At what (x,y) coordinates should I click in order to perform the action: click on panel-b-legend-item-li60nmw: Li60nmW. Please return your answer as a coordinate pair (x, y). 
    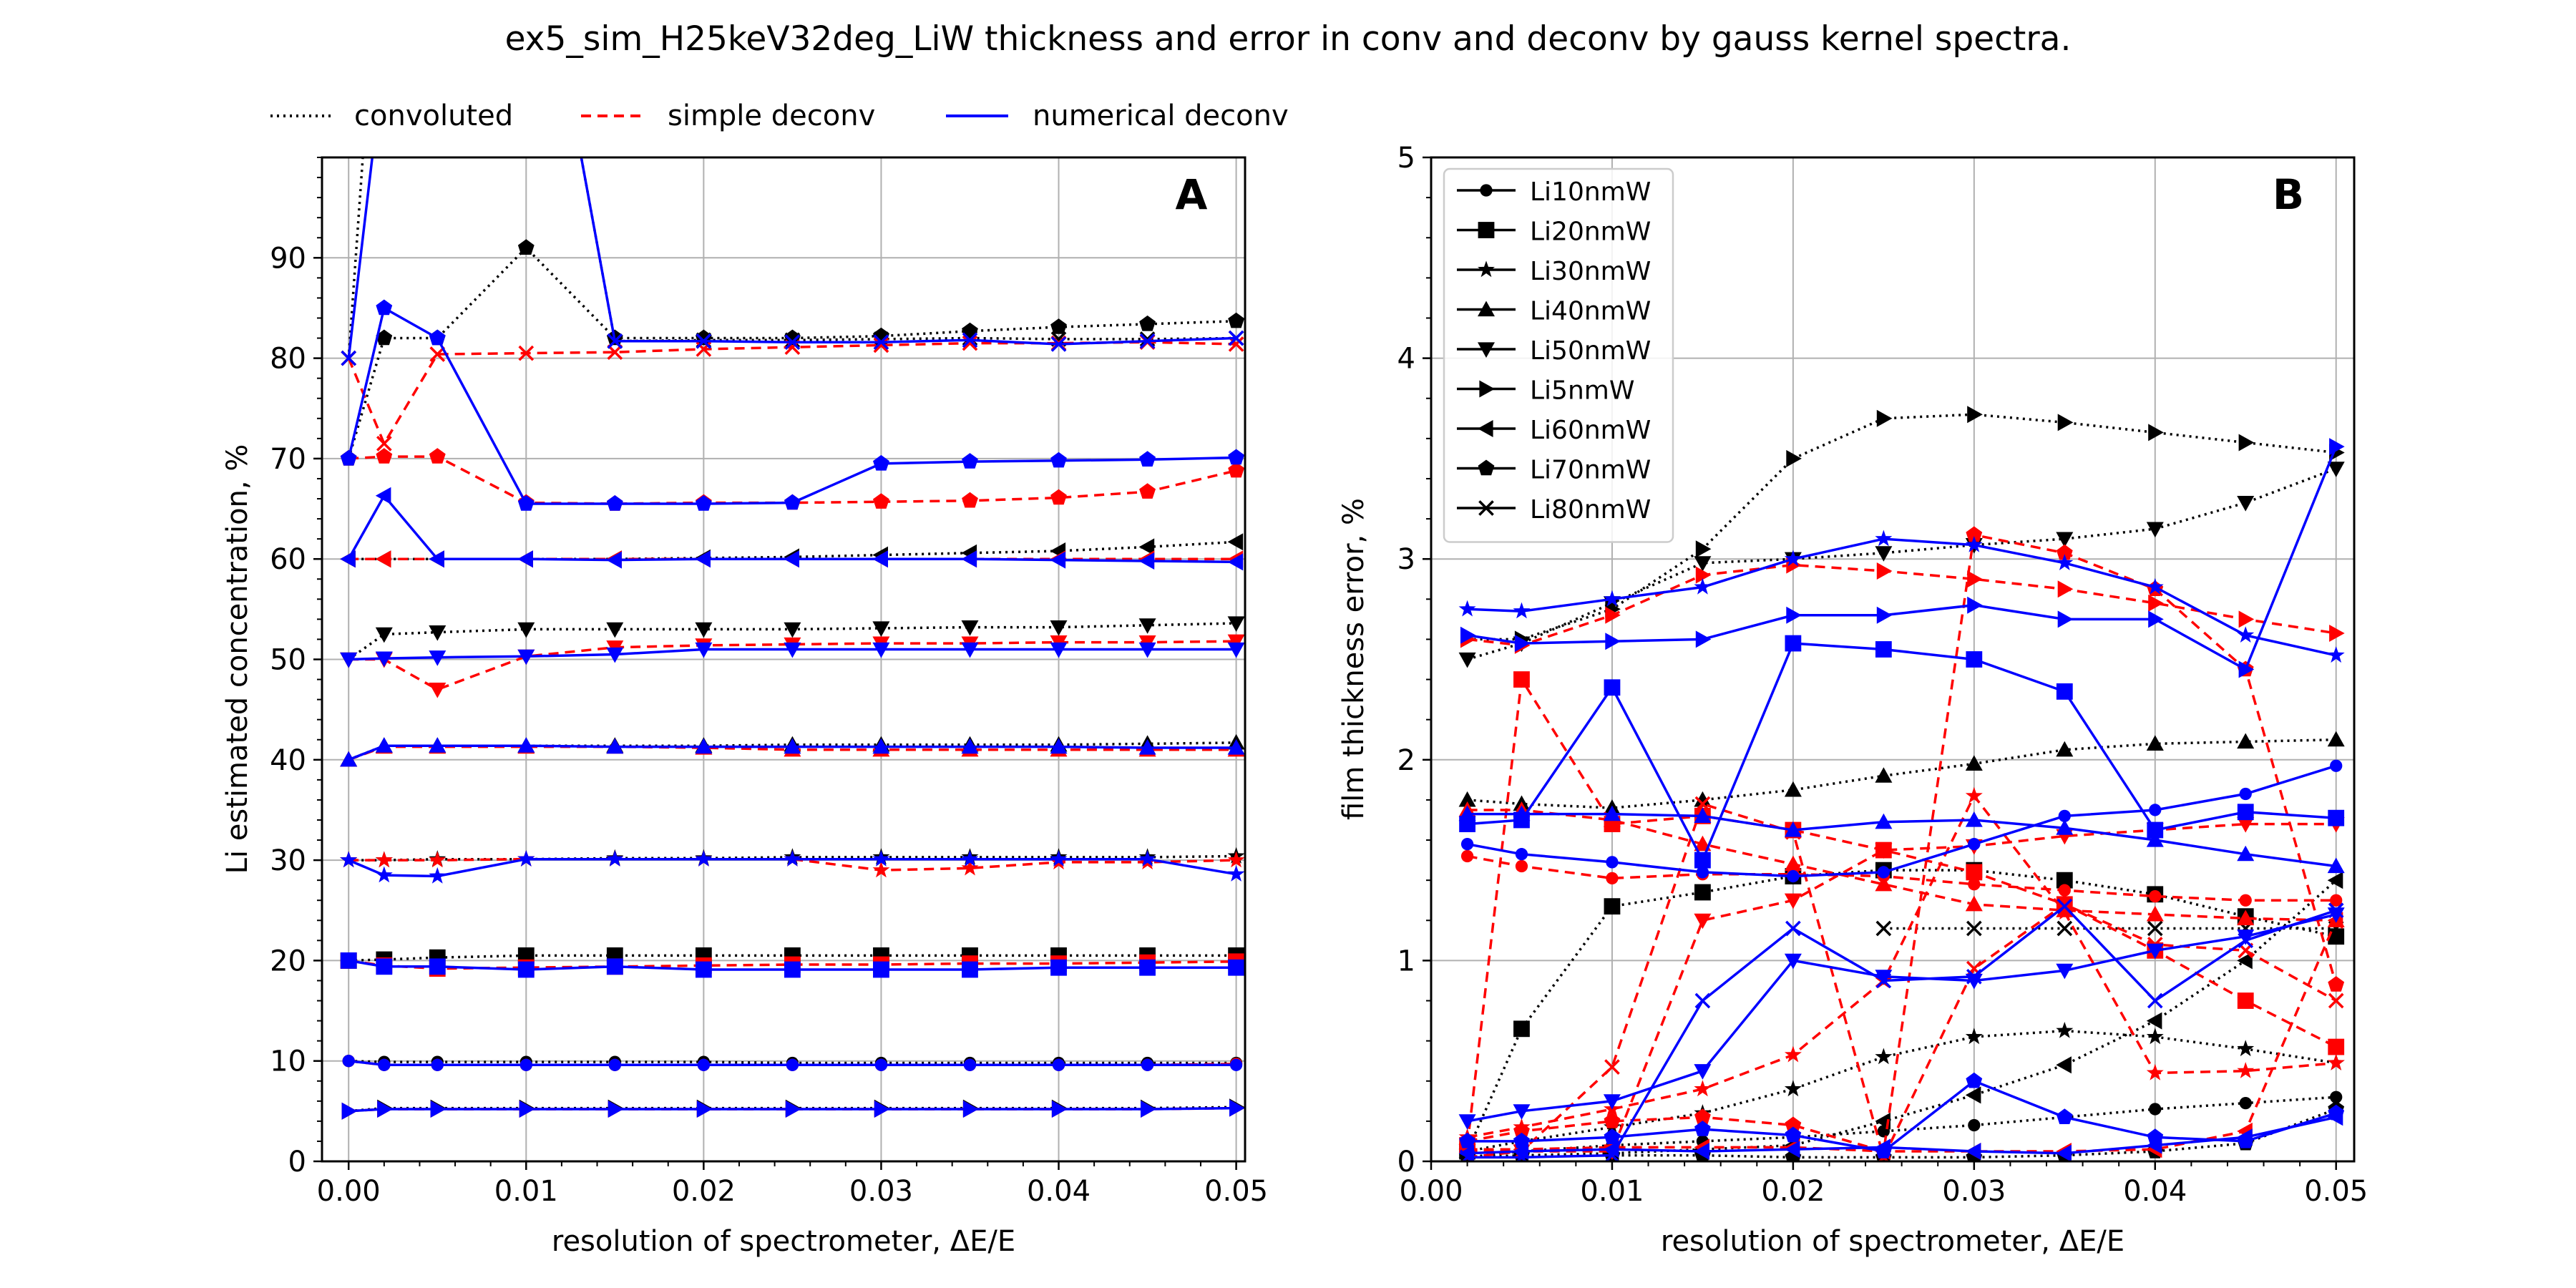
    Looking at the image, I should click on (1554, 430).